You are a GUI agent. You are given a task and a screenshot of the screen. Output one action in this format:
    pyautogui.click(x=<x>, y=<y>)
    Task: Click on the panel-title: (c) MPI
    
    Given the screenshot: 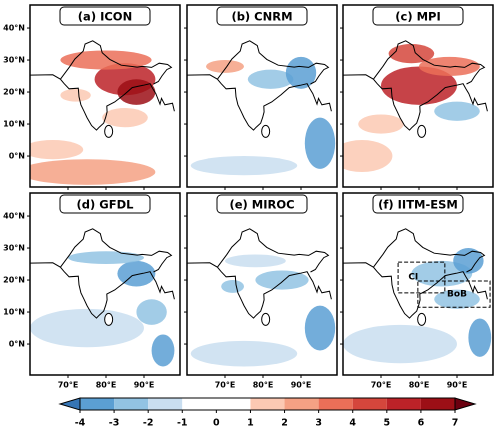 What is the action you would take?
    pyautogui.click(x=417, y=17)
    